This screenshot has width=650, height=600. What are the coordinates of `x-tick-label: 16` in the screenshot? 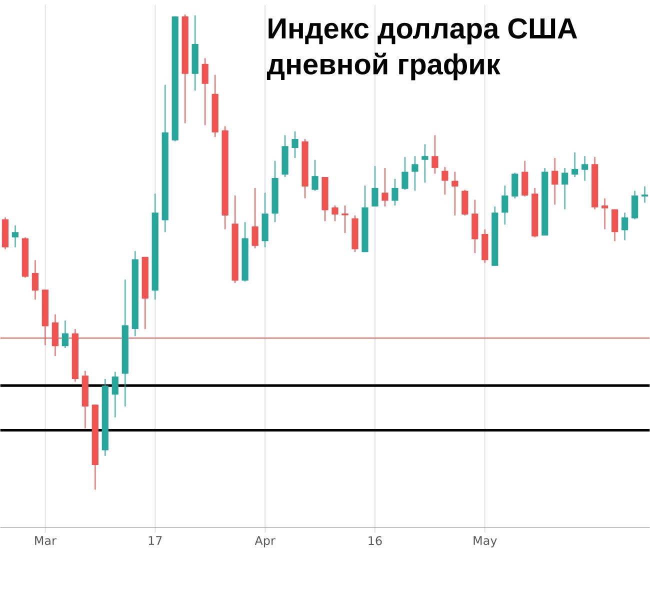 It's located at (375, 541).